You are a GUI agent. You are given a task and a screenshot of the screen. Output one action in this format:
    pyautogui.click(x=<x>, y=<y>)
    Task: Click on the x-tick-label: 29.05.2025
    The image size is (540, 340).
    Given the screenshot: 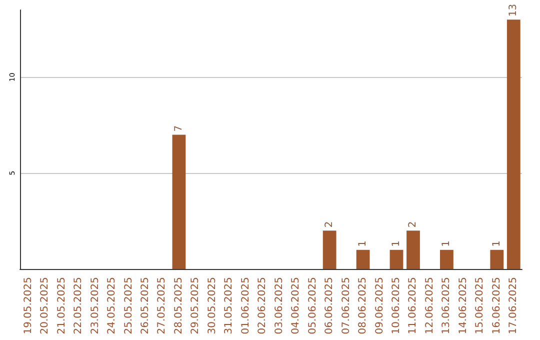 What is the action you would take?
    pyautogui.click(x=196, y=305)
    